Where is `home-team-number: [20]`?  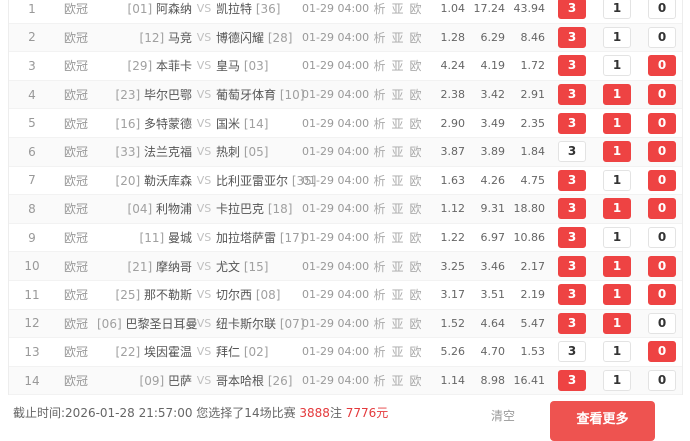
home-team-number: [20] is located at coordinates (128, 180).